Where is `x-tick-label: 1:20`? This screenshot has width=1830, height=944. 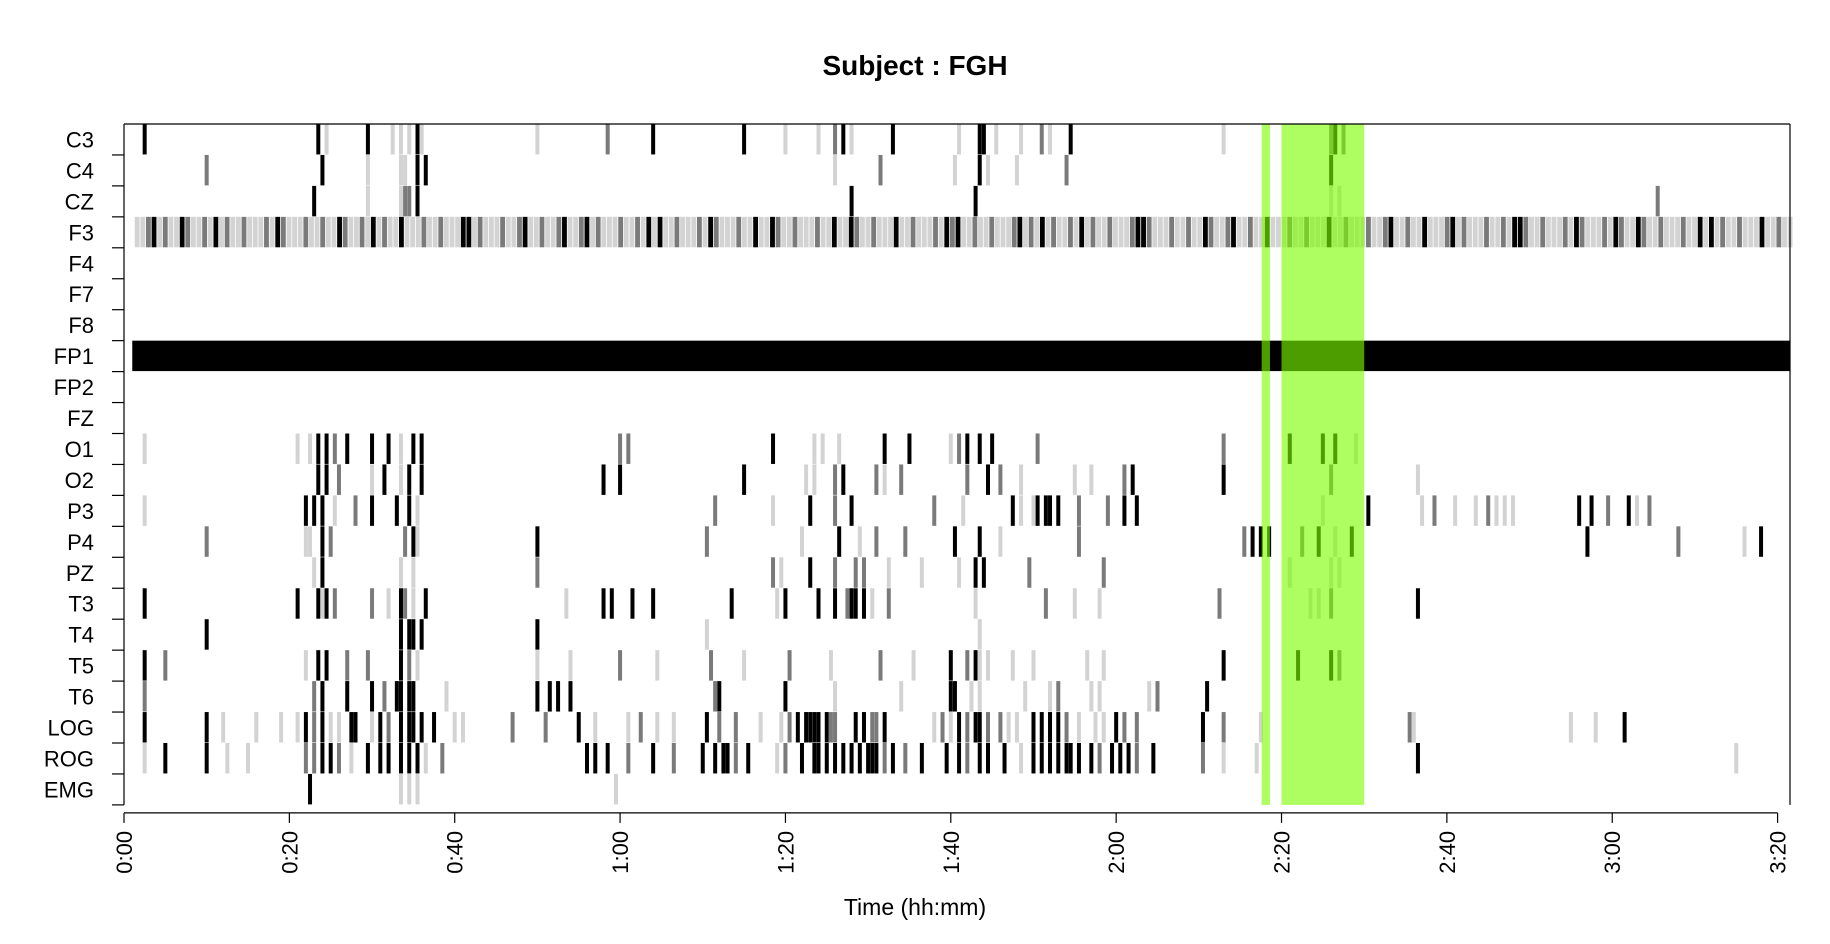 x-tick-label: 1:20 is located at coordinates (785, 852).